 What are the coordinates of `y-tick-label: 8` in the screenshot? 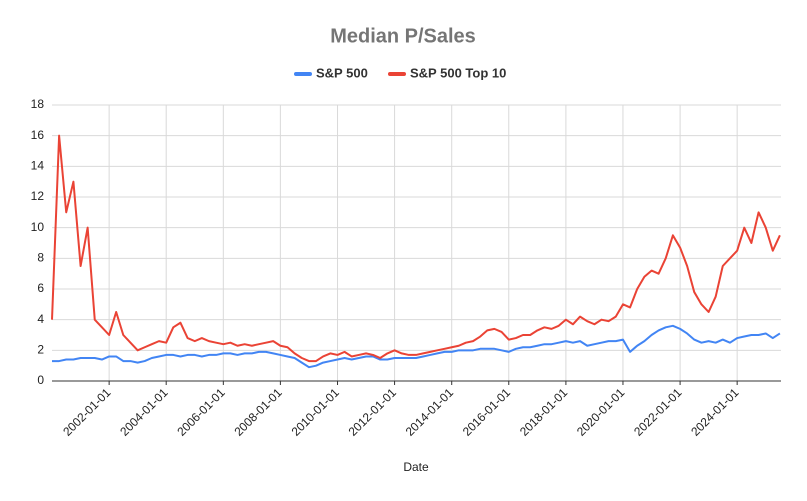 It's located at (40, 258).